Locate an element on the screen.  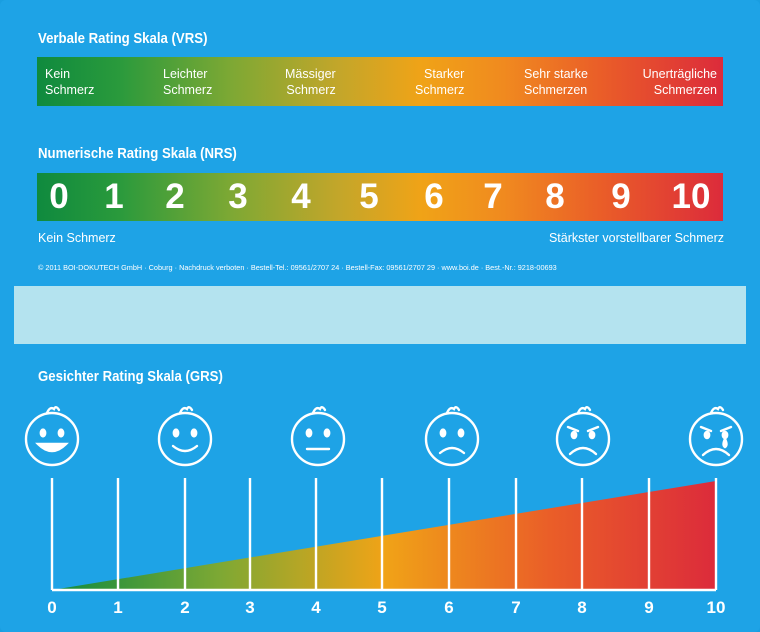
nrs-number: 4 is located at coordinates (301, 196).